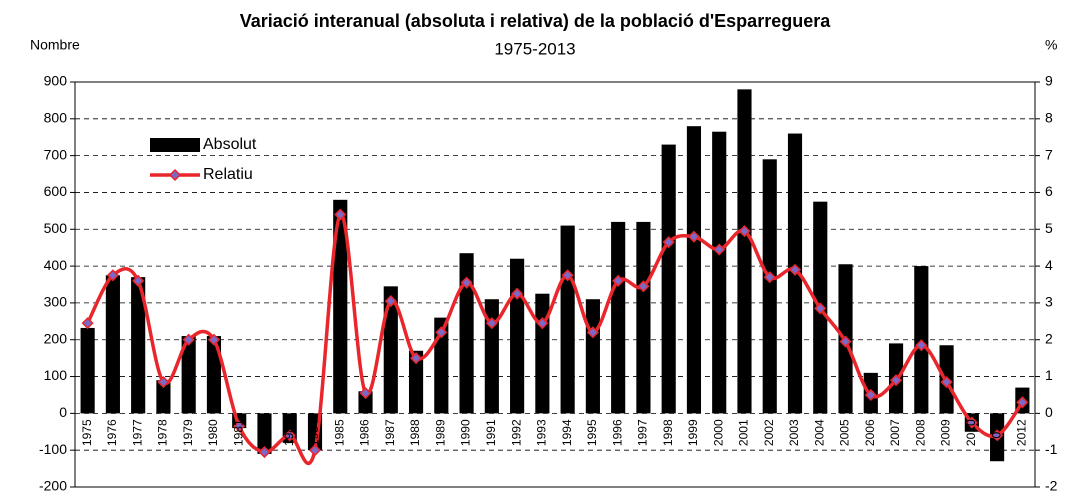 The width and height of the screenshot is (1069, 493). Describe the element at coordinates (415, 432) in the screenshot. I see `x-tick-label: 1988` at that location.